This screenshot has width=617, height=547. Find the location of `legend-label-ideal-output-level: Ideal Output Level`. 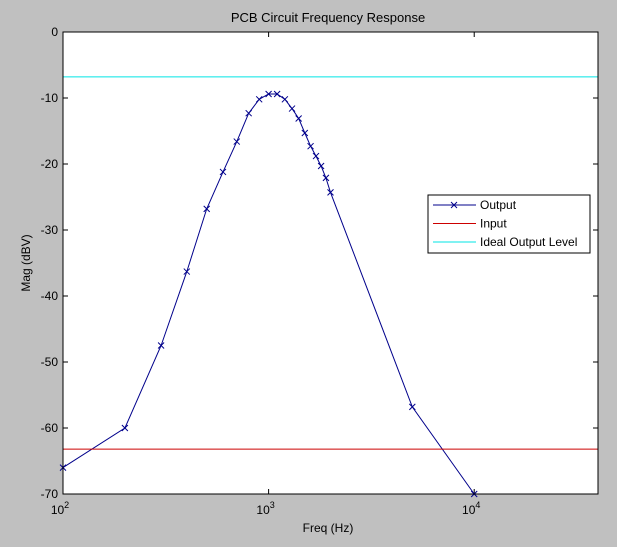

legend-label-ideal-output-level: Ideal Output Level is located at coordinates (528, 242).